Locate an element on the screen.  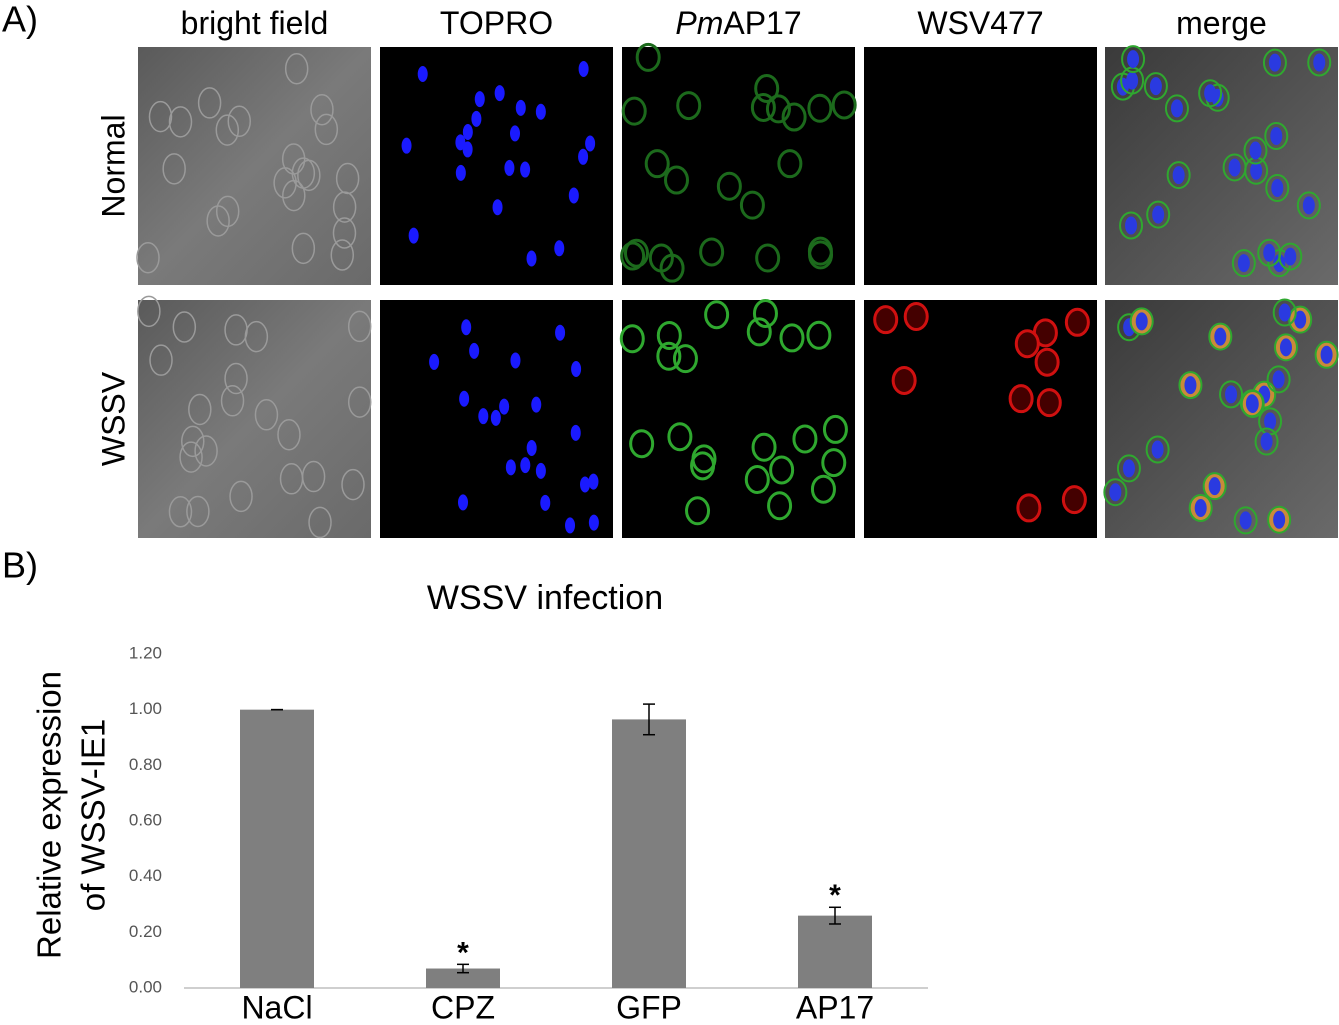
row-label: Normal is located at coordinates (113, 165).